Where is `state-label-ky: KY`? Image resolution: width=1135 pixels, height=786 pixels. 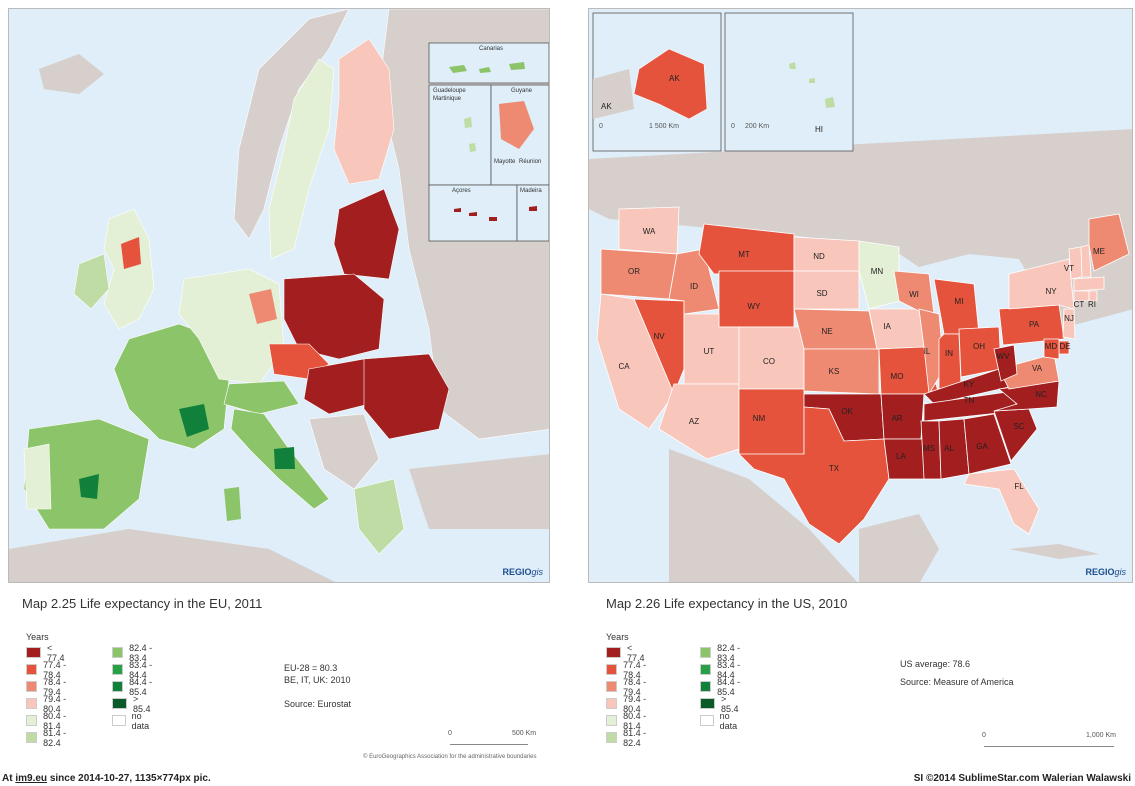
state-label-ky: KY is located at coordinates (969, 384).